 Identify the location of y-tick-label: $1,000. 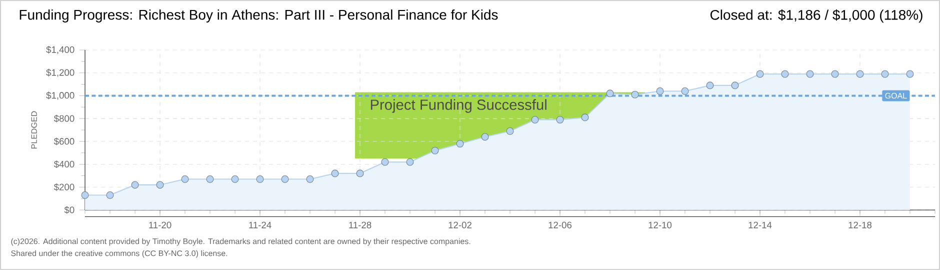
(60, 96).